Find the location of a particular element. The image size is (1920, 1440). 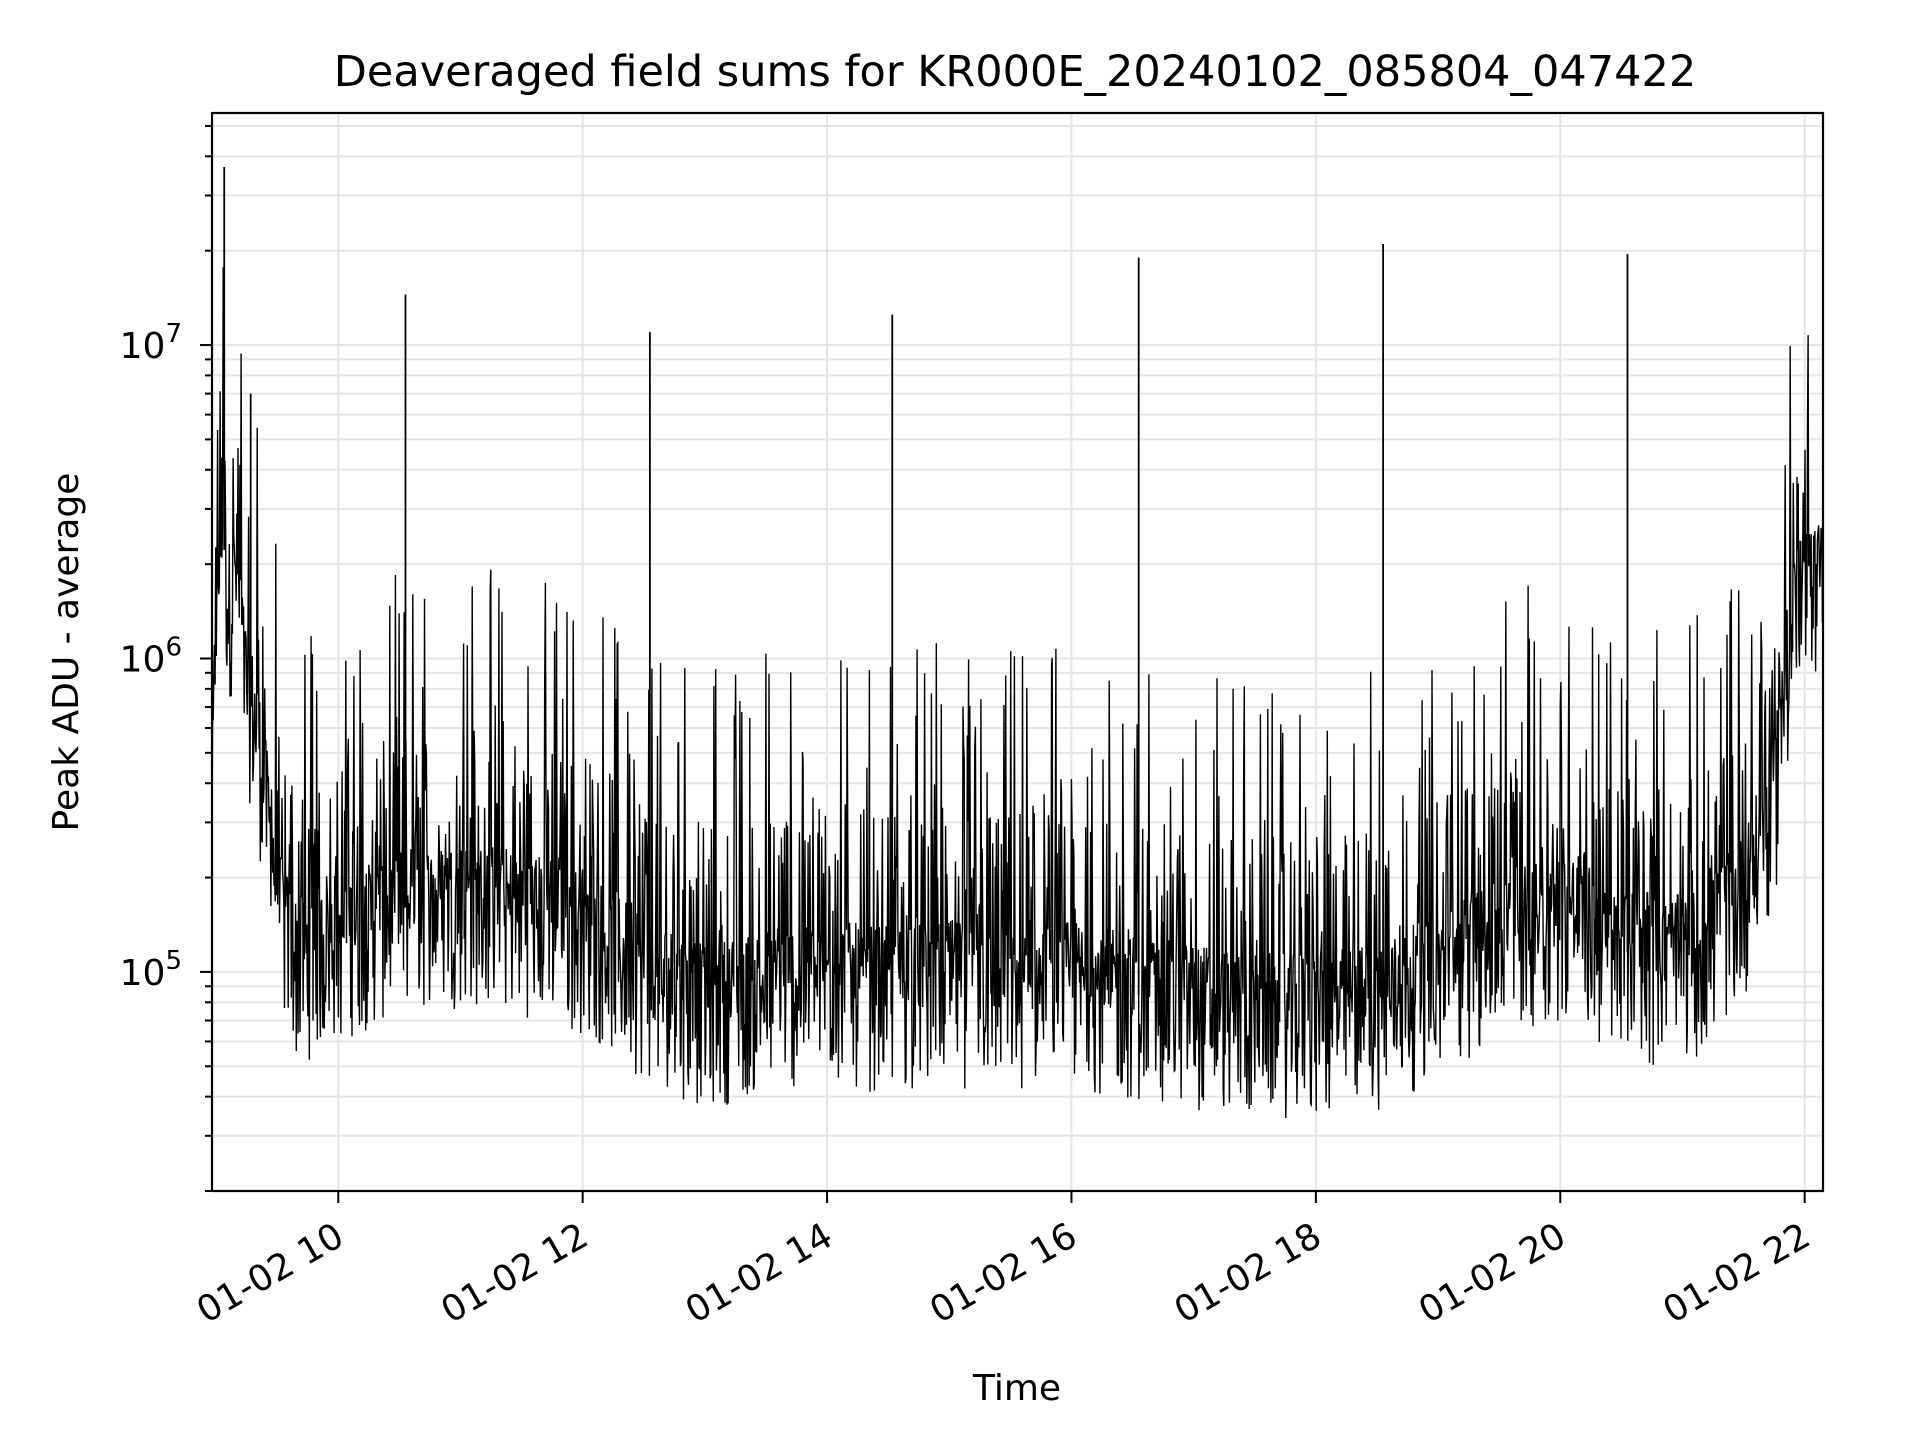

y-tick-label: 10⁶ is located at coordinates (151, 656).